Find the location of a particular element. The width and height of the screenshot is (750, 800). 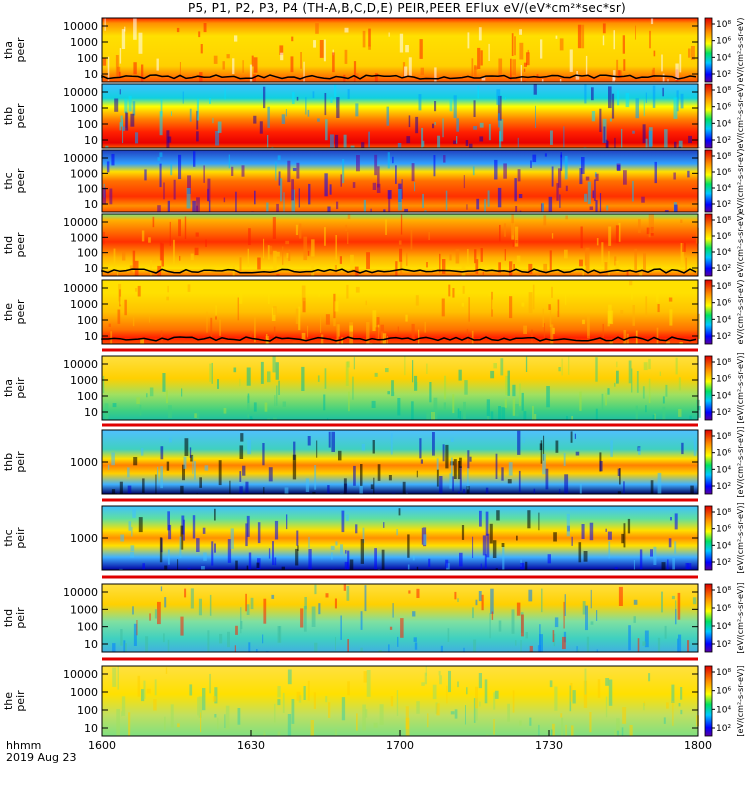

colorbar-tick-label: 10⁸ is located at coordinates (723, 221).